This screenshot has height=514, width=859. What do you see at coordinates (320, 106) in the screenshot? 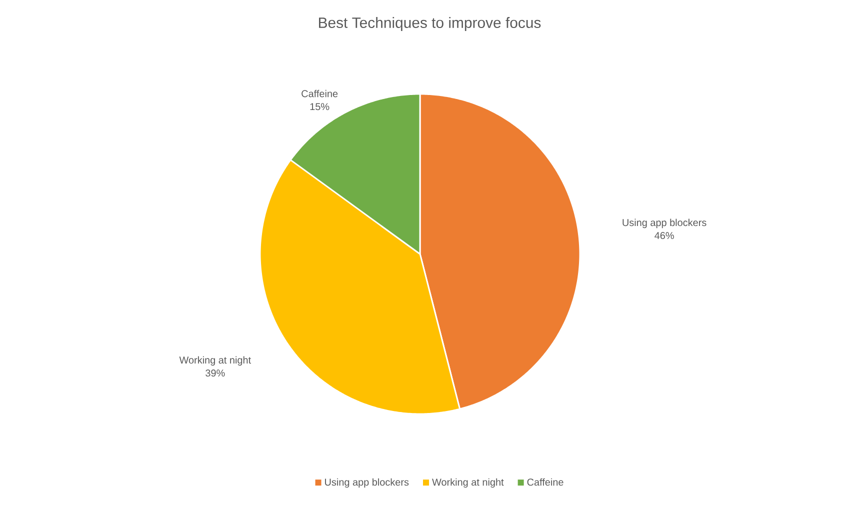
I see `data-label: 15%` at bounding box center [320, 106].